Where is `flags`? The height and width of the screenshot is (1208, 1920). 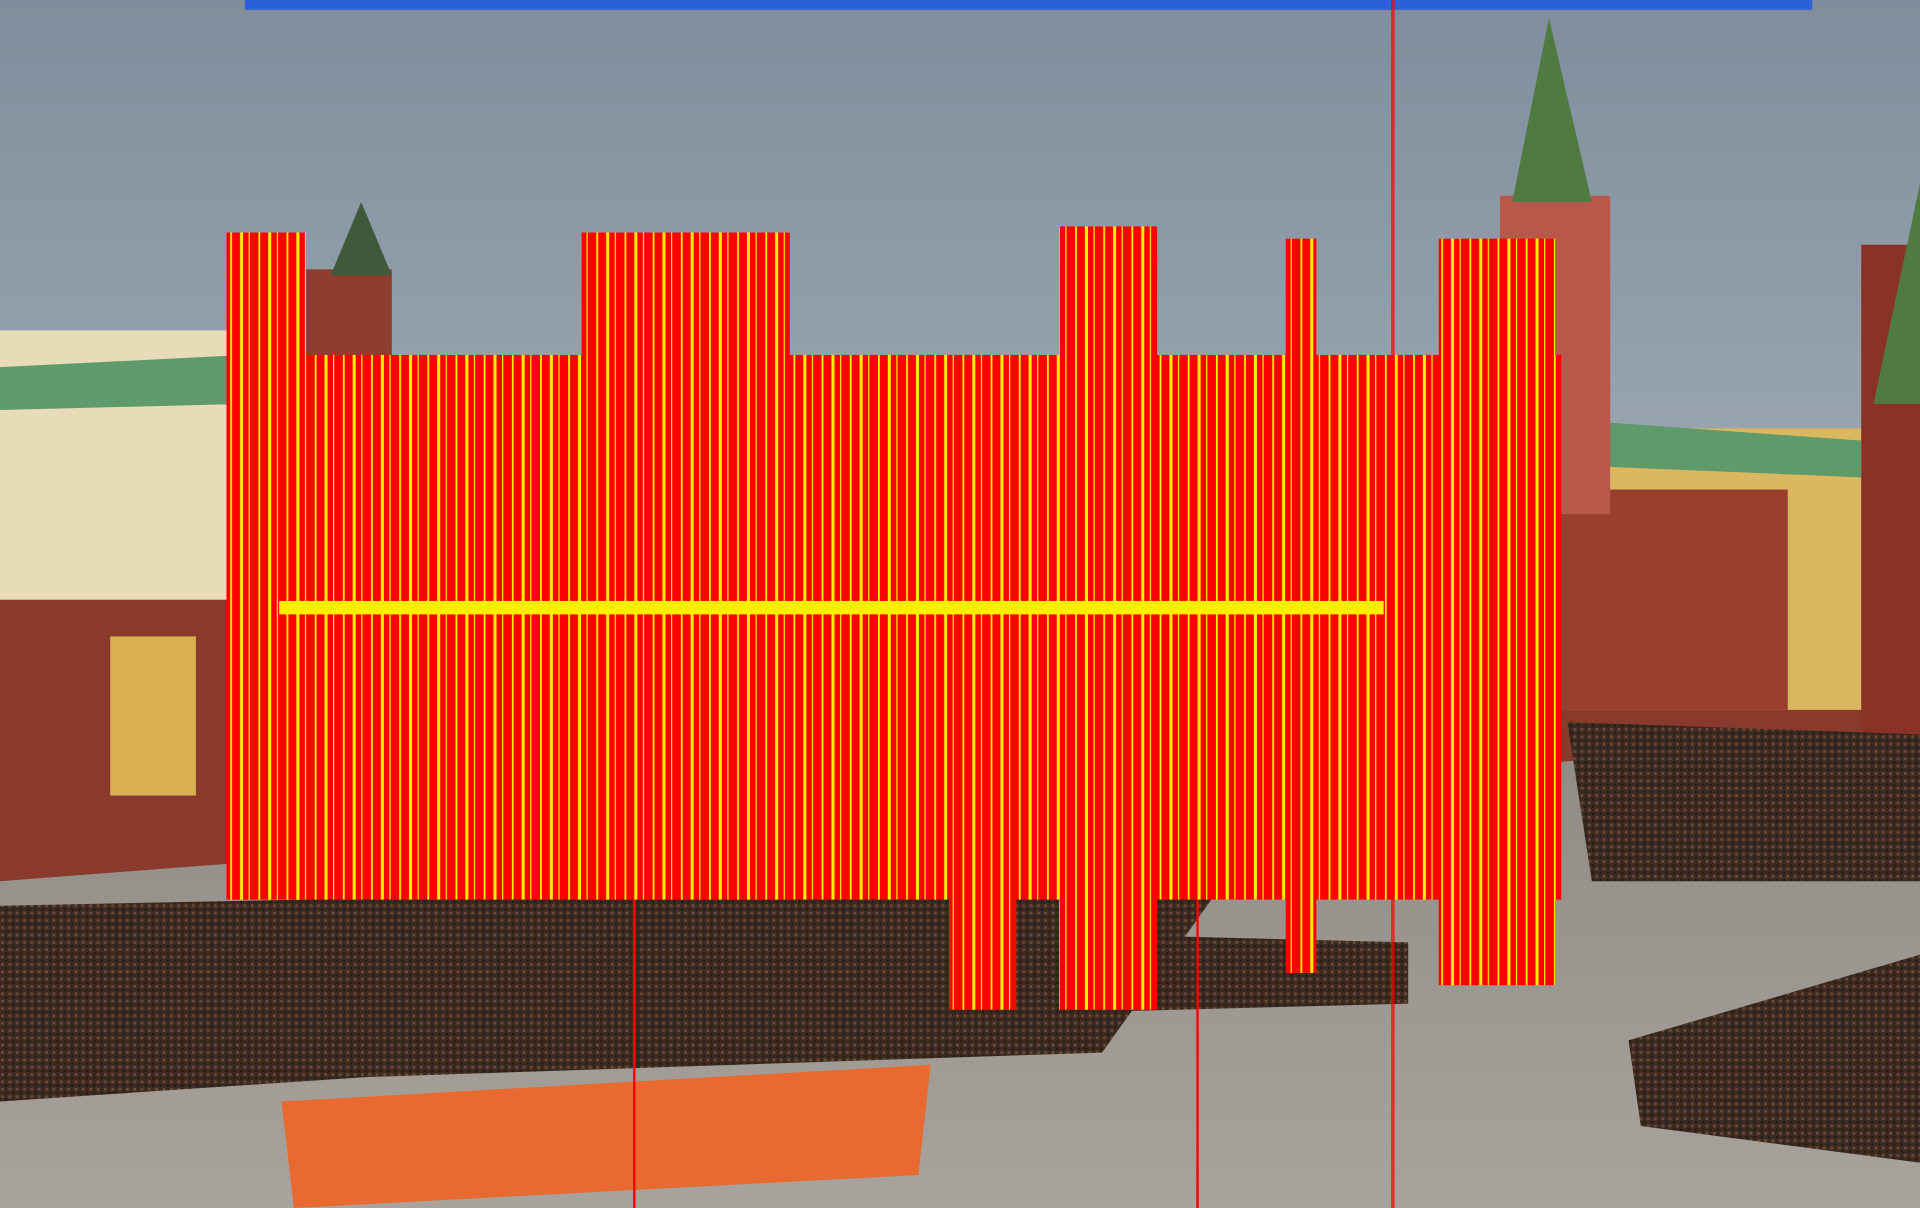
flags is located at coordinates (606, 1136).